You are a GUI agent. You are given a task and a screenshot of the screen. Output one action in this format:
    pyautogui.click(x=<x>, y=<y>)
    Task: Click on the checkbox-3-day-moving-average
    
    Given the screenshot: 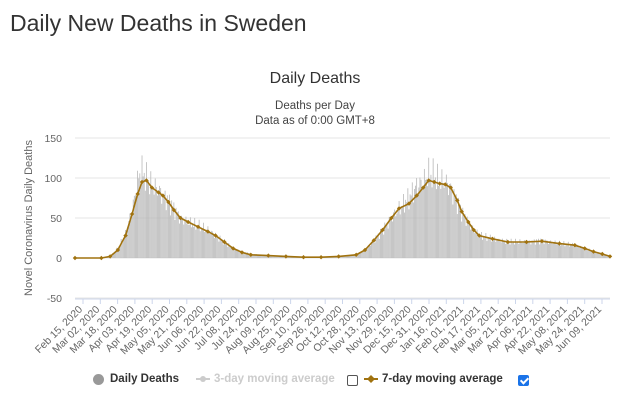 What is the action you would take?
    pyautogui.click(x=352, y=380)
    